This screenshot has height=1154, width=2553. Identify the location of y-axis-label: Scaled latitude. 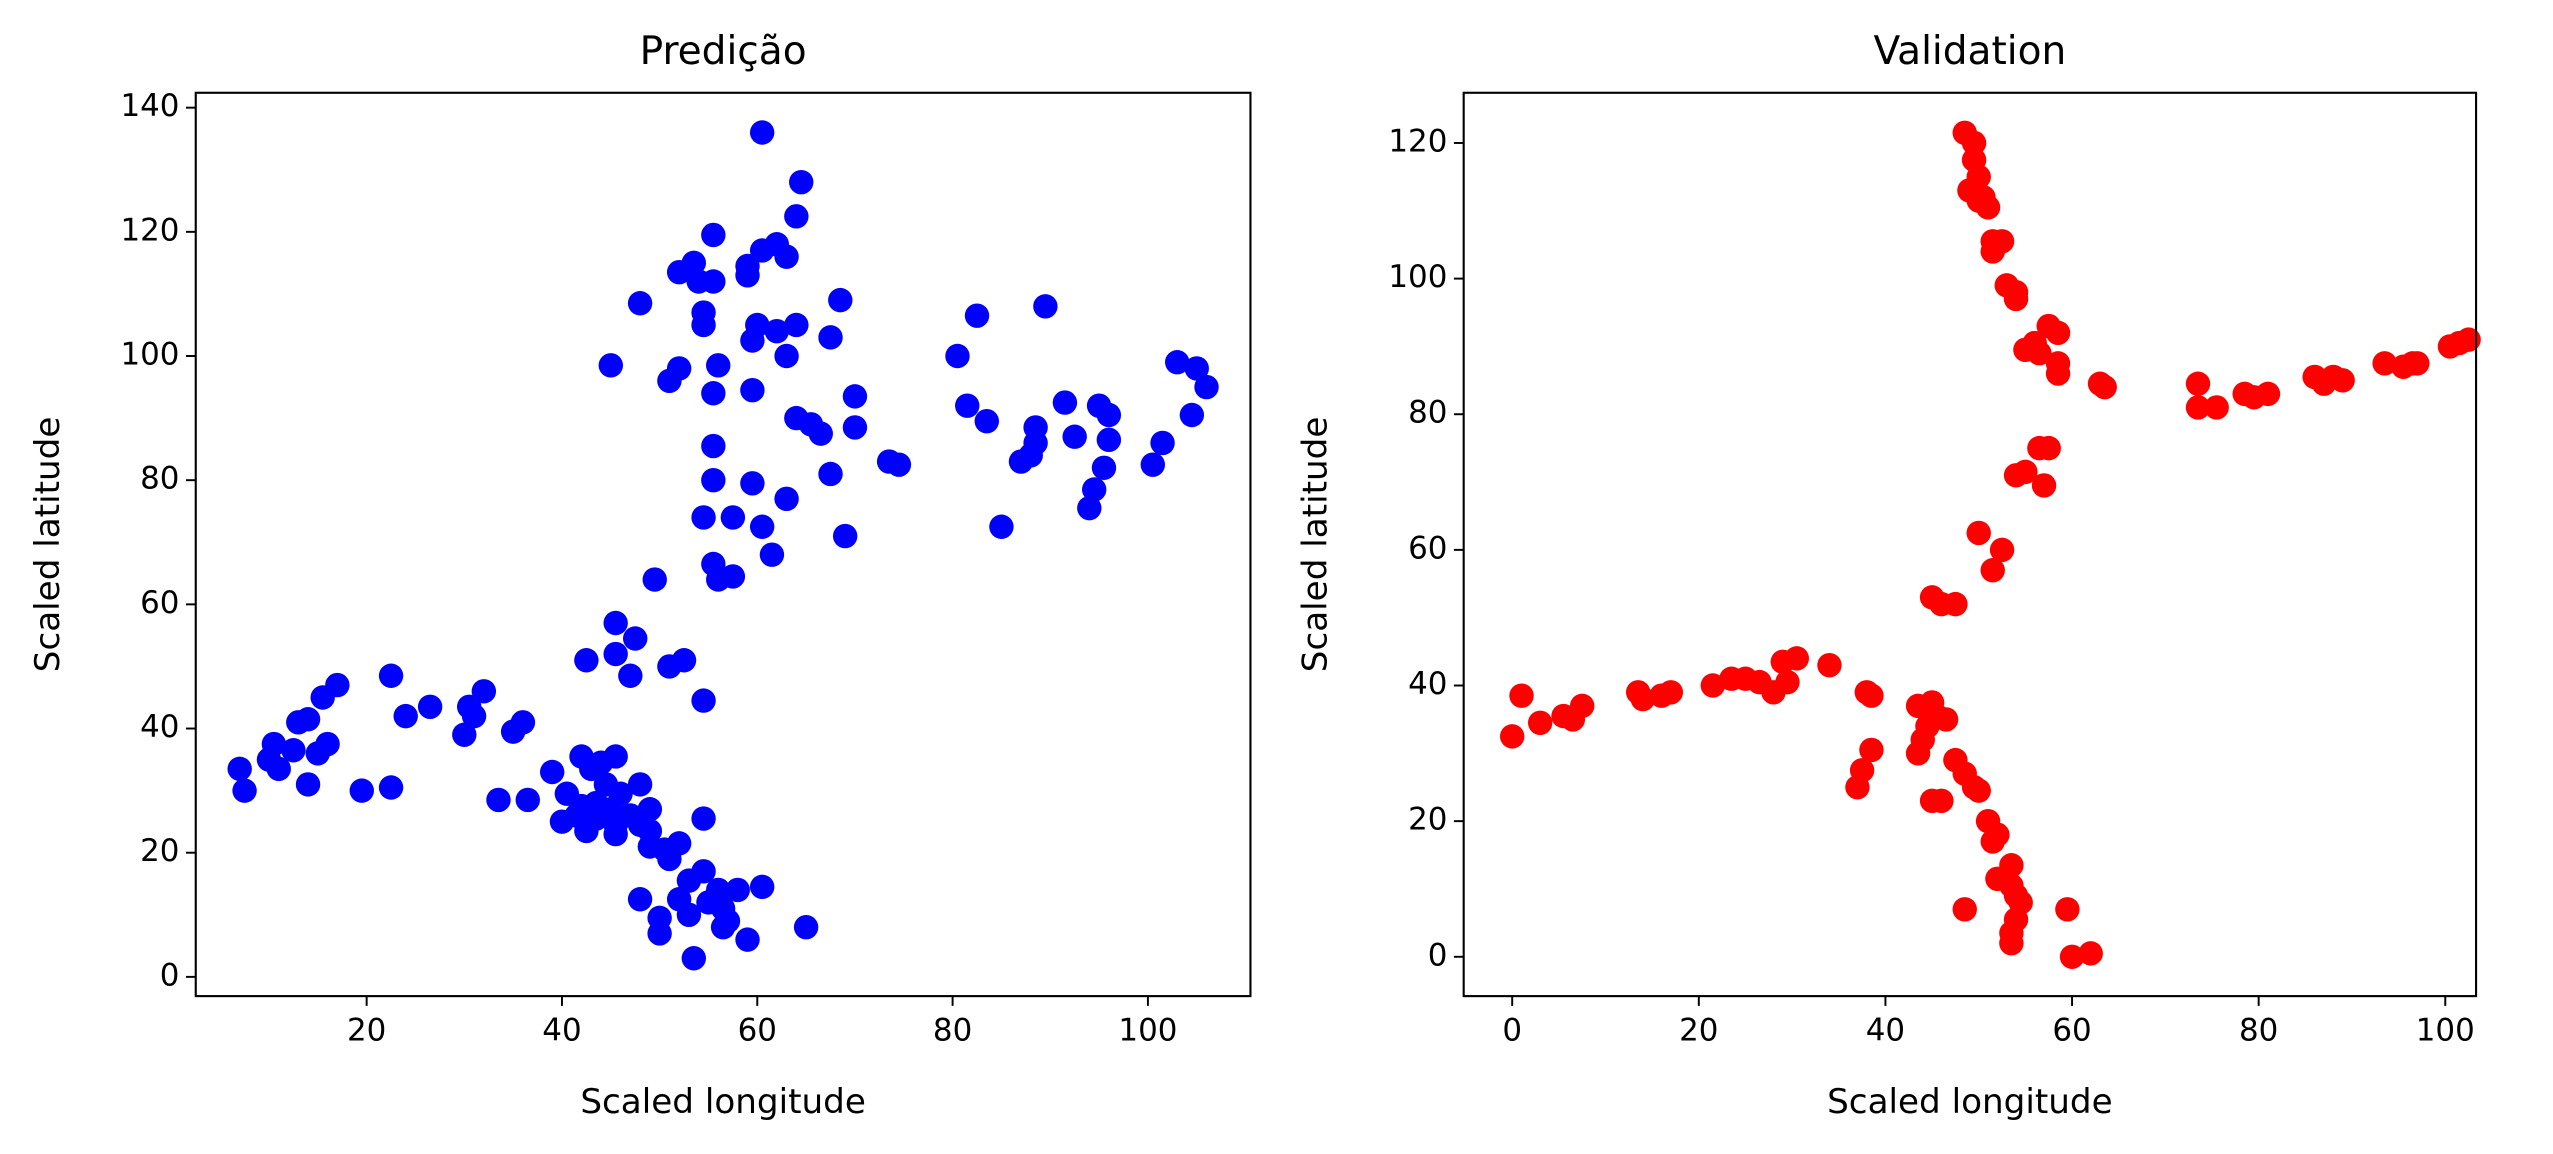
(48, 545).